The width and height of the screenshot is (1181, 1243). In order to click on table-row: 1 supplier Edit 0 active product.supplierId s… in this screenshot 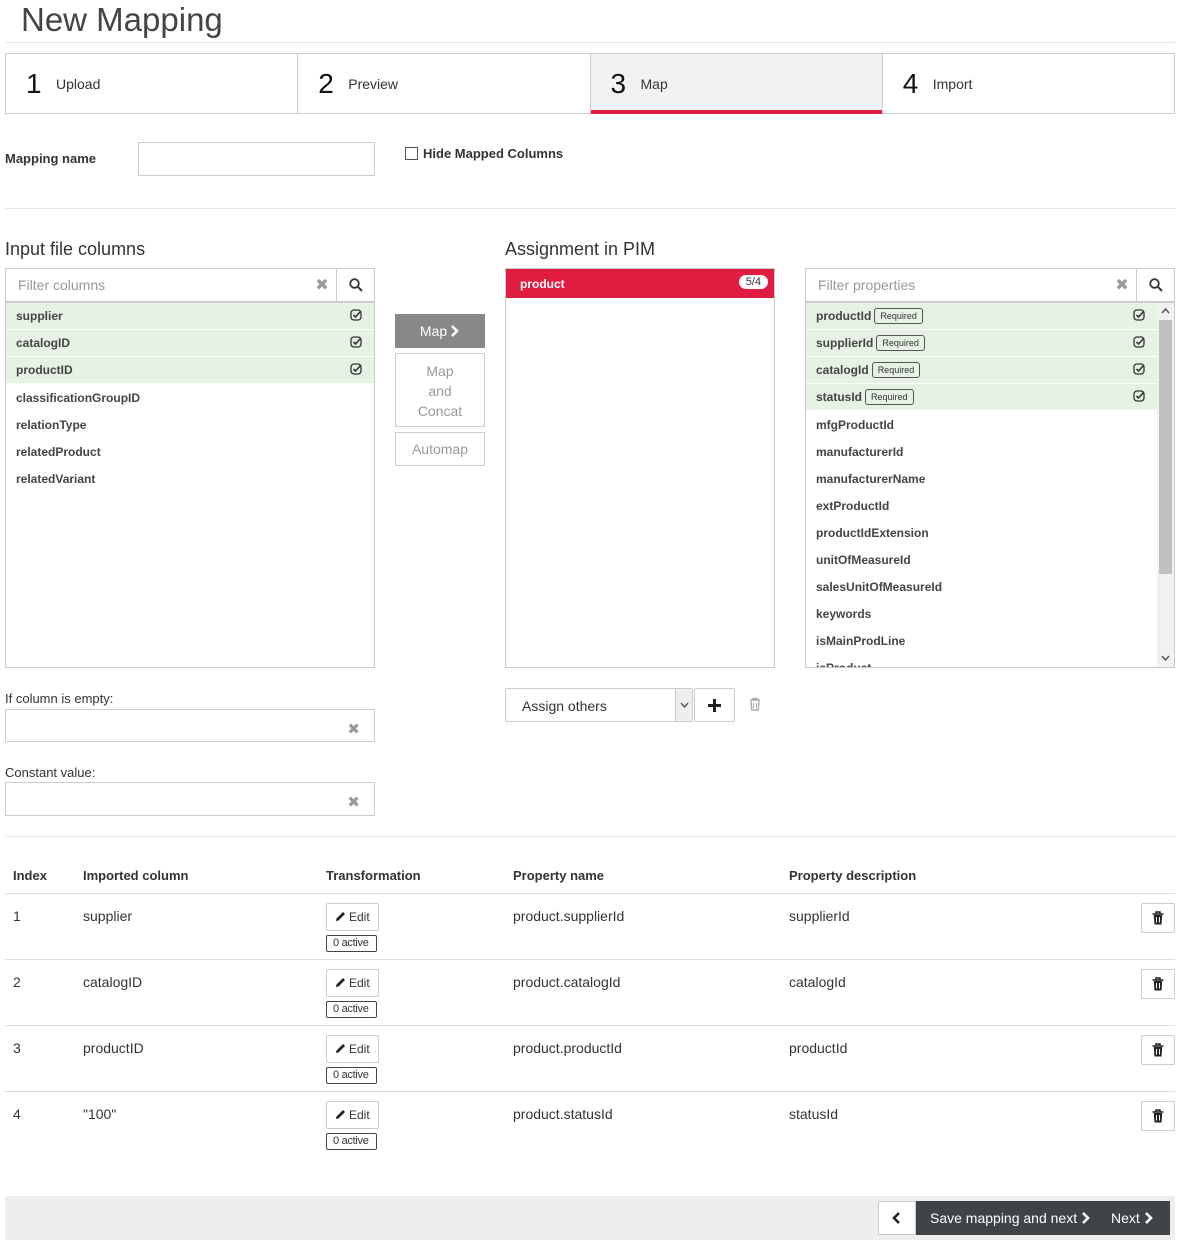, I will do `click(590, 926)`.